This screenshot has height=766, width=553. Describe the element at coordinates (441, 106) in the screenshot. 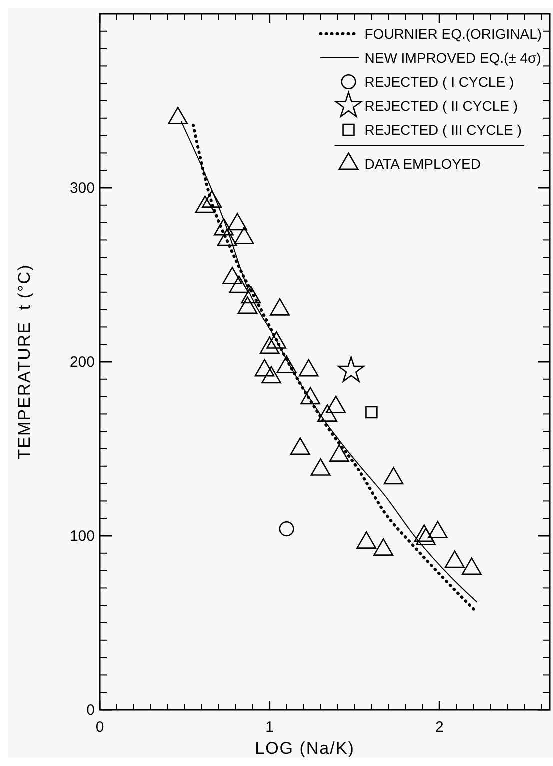

I see `legend-label: REJECTED ( II CYCLE )` at that location.